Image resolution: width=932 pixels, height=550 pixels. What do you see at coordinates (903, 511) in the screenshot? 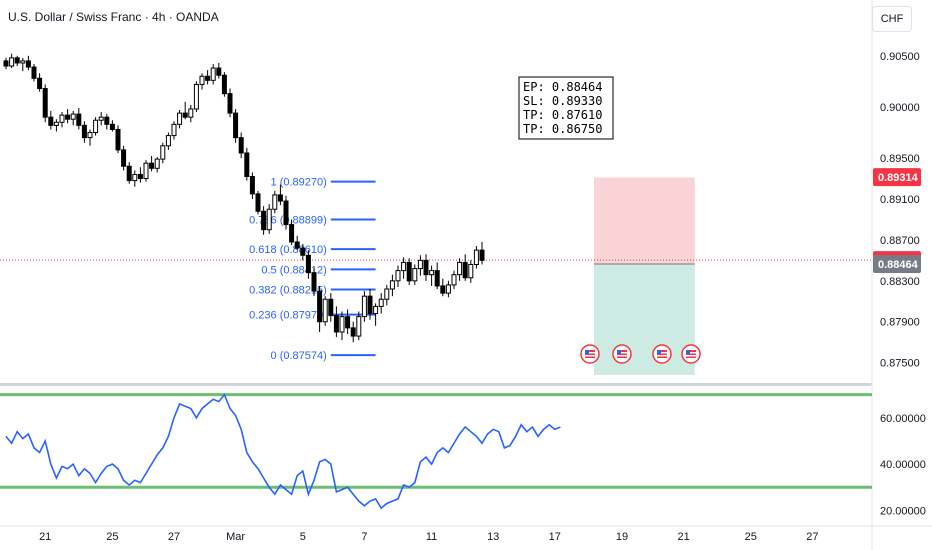
I see `rsi-tick-label: 20.00000` at bounding box center [903, 511].